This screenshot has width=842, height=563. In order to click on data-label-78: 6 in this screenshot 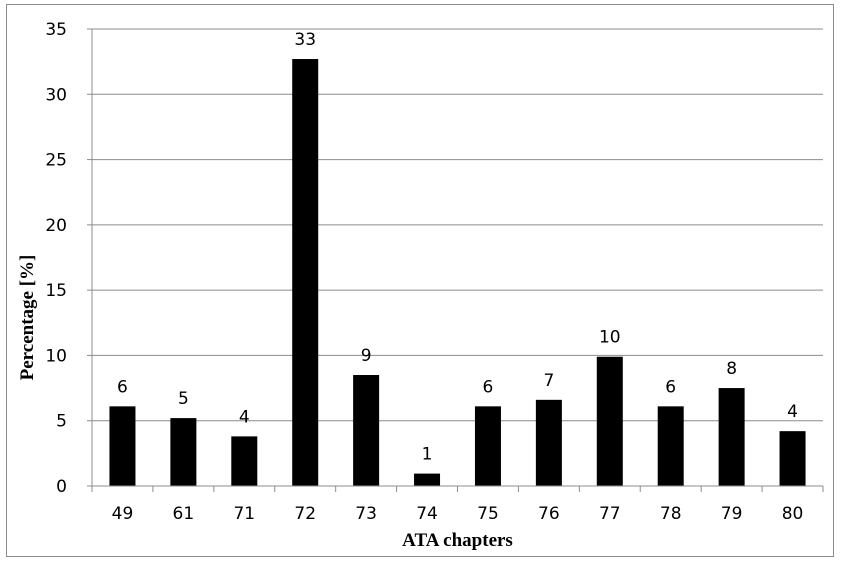, I will do `click(670, 387)`.